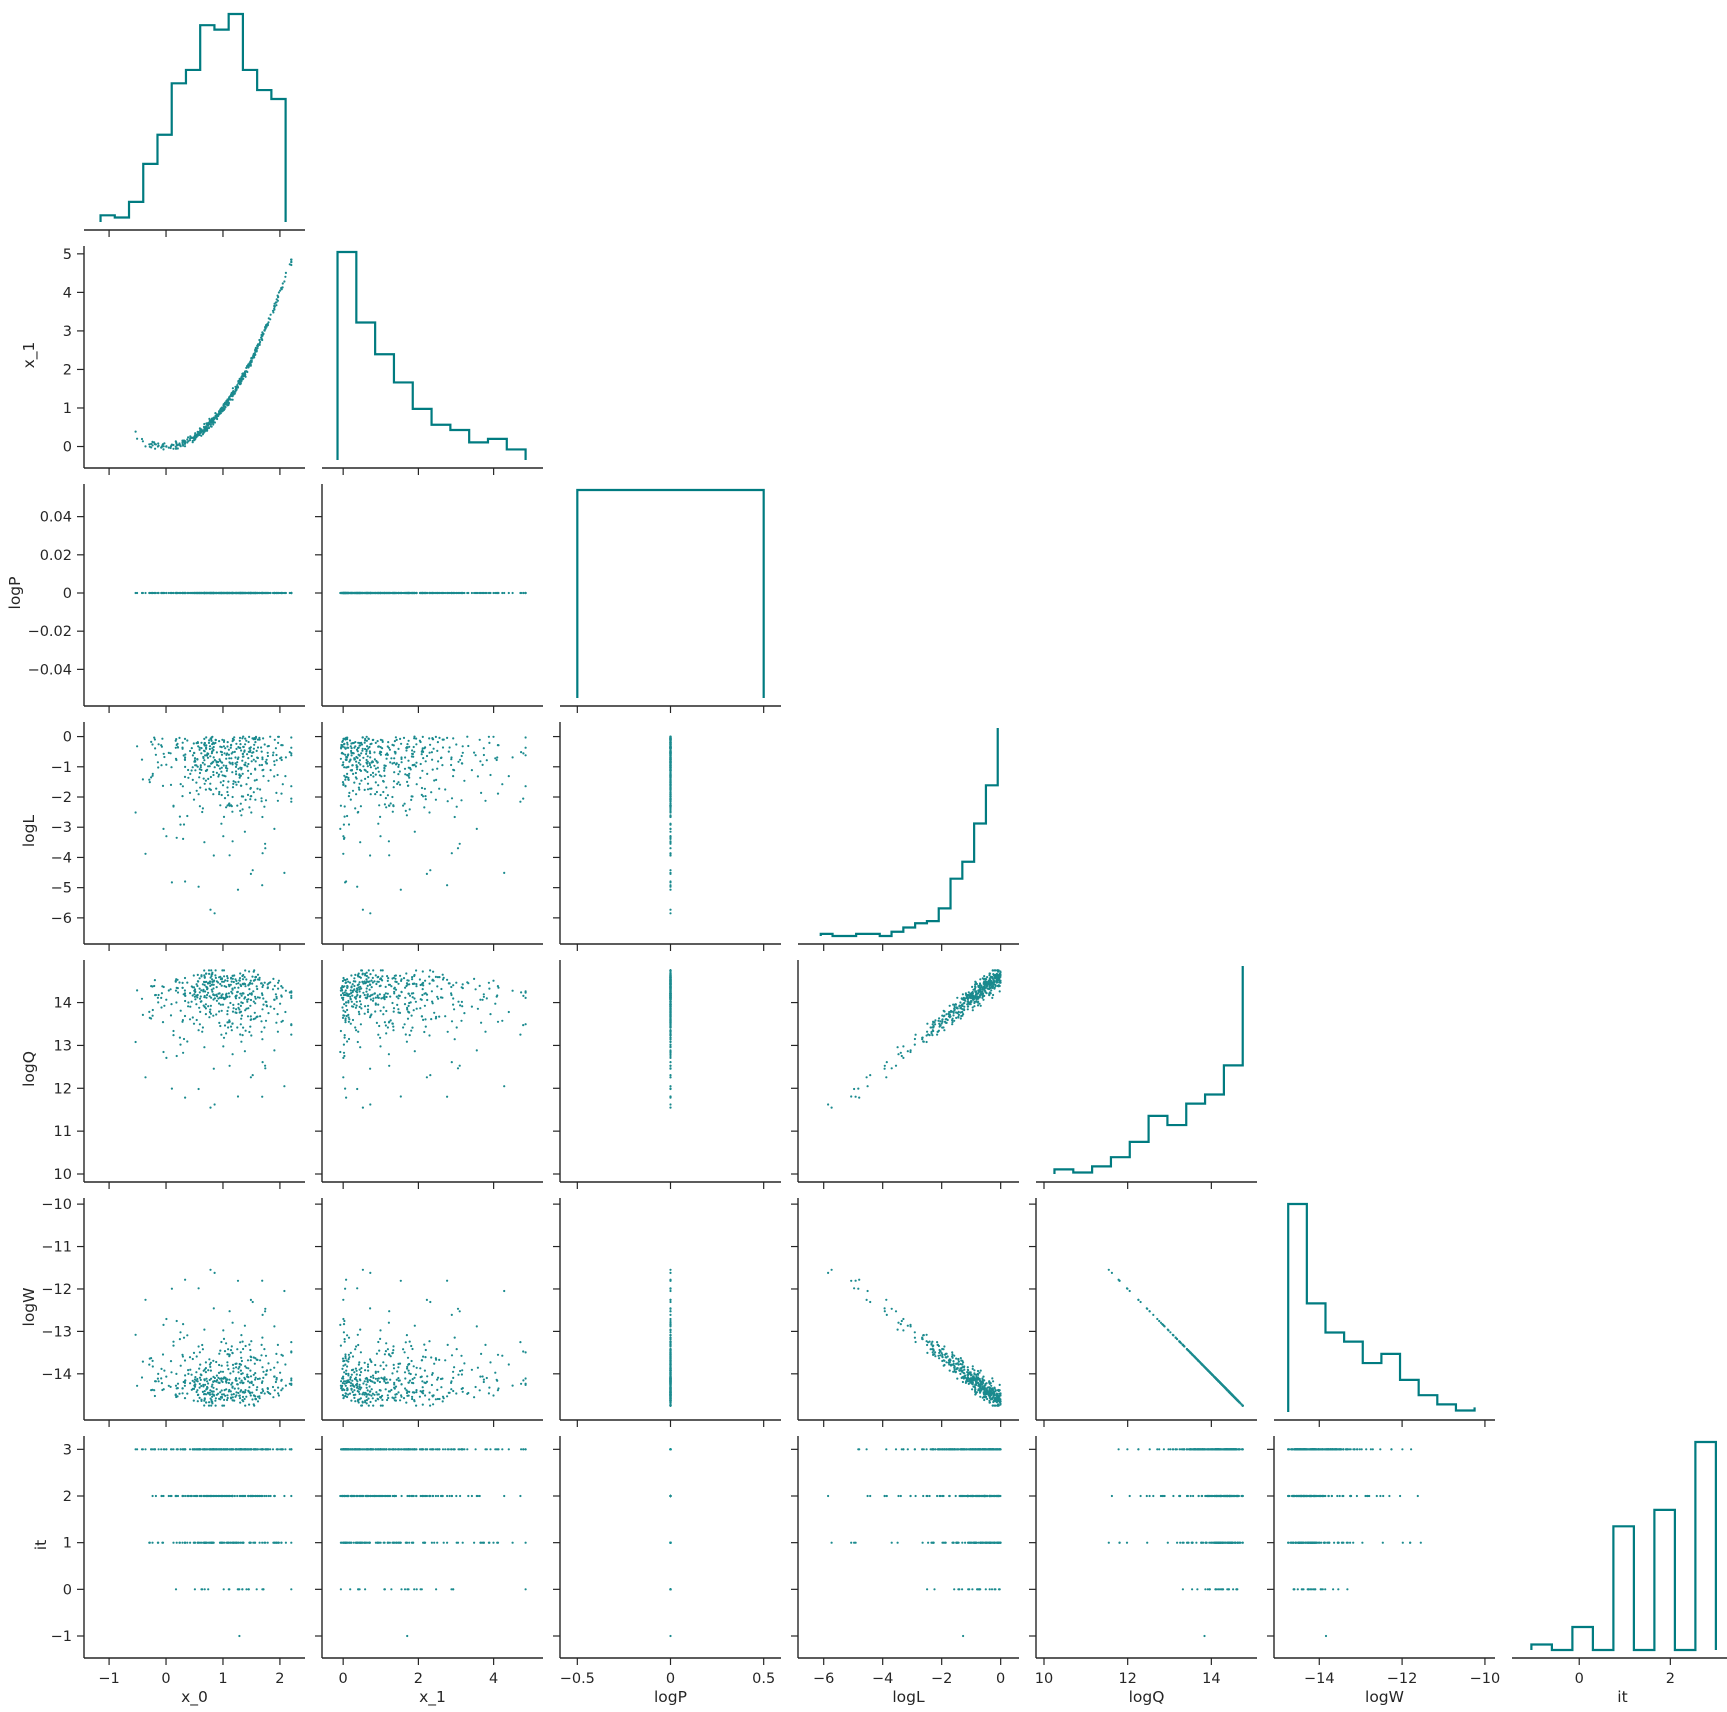 This screenshot has width=1727, height=1712. What do you see at coordinates (670, 600) in the screenshot?
I see `panel-logP-vs-logP` at bounding box center [670, 600].